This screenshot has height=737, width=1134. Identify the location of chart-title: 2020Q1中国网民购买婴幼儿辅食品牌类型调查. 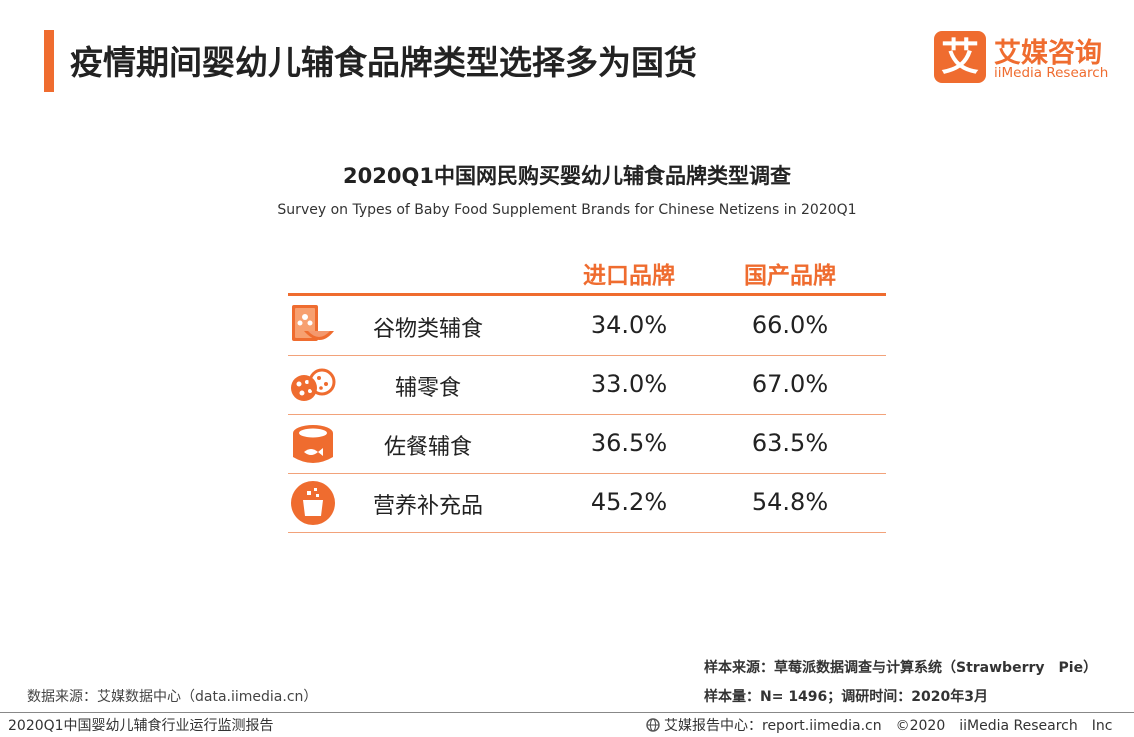
(567, 176).